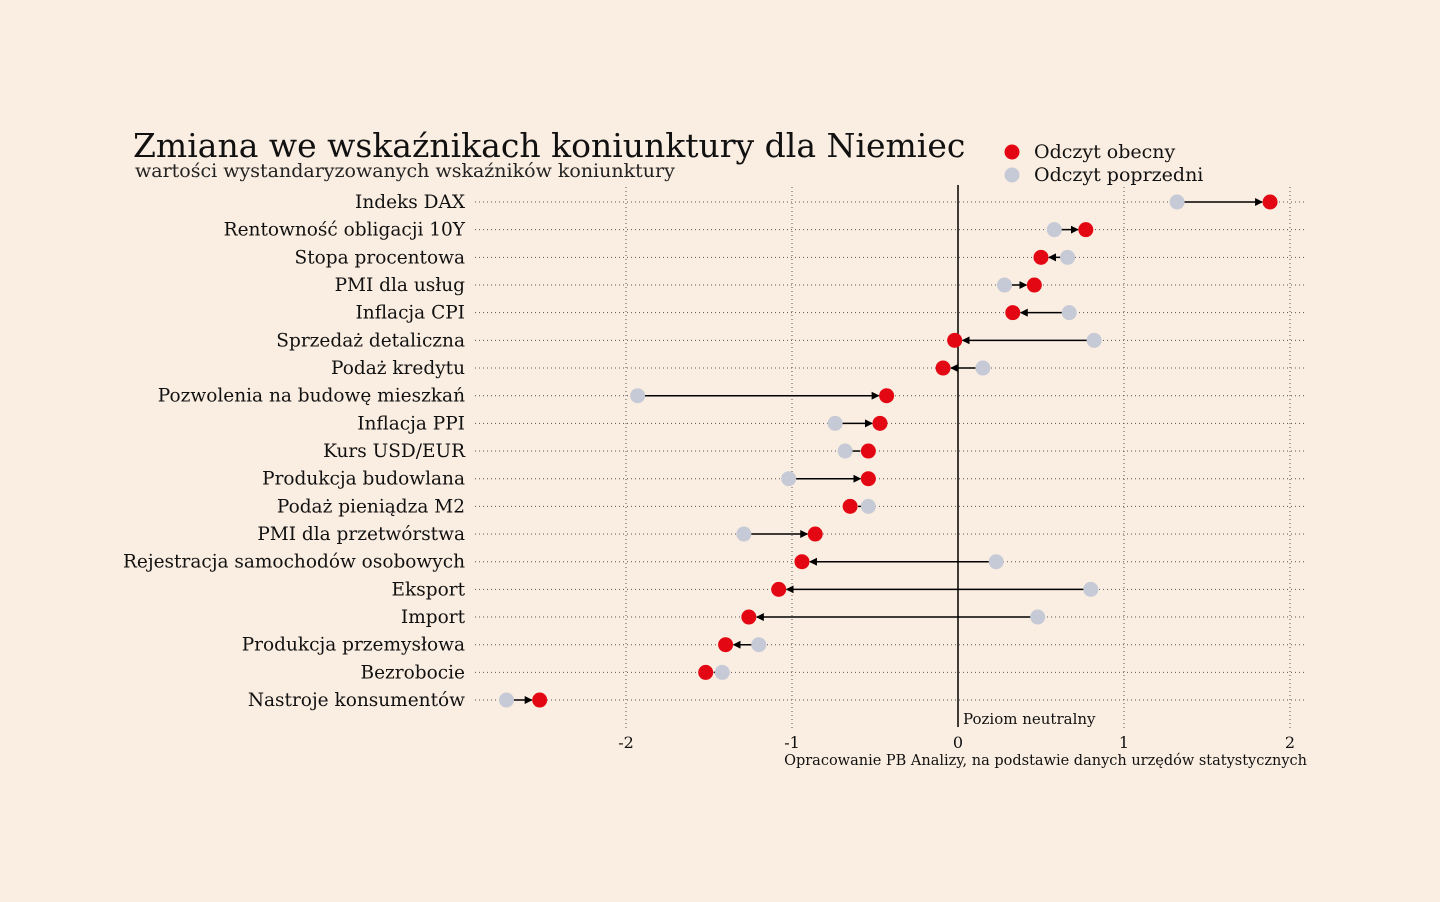 This screenshot has height=902, width=1440. Describe the element at coordinates (311, 396) in the screenshot. I see `category-label: Pozwolenia na budowę mieszkań` at that location.